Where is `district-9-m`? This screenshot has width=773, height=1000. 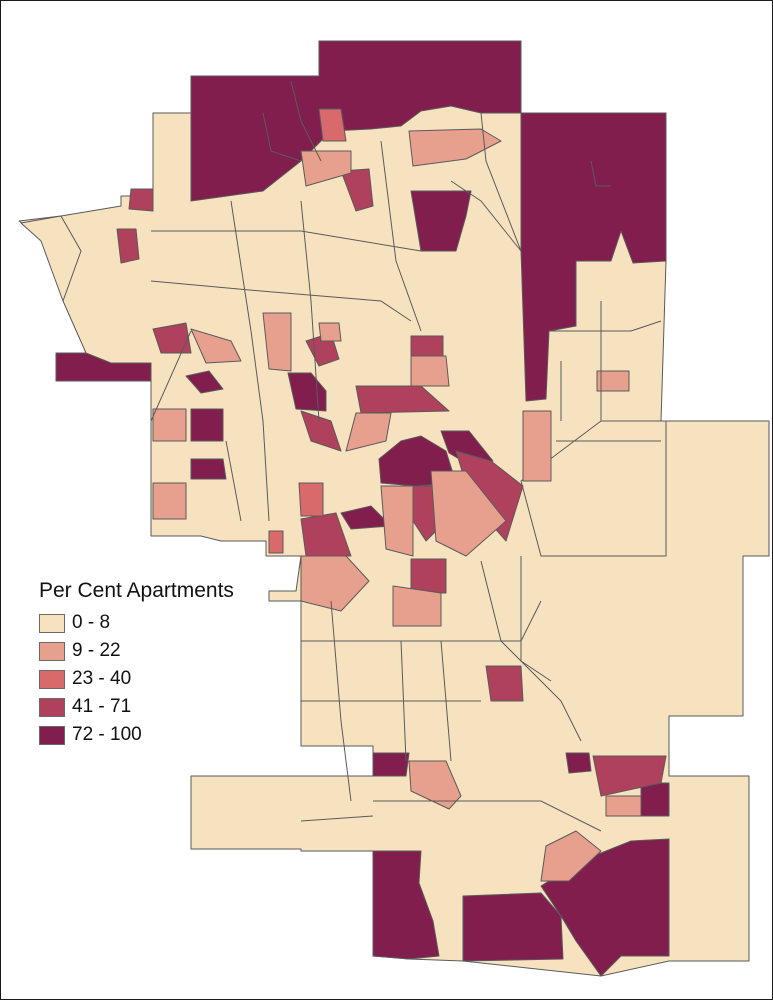
district-9-m is located at coordinates (417, 606).